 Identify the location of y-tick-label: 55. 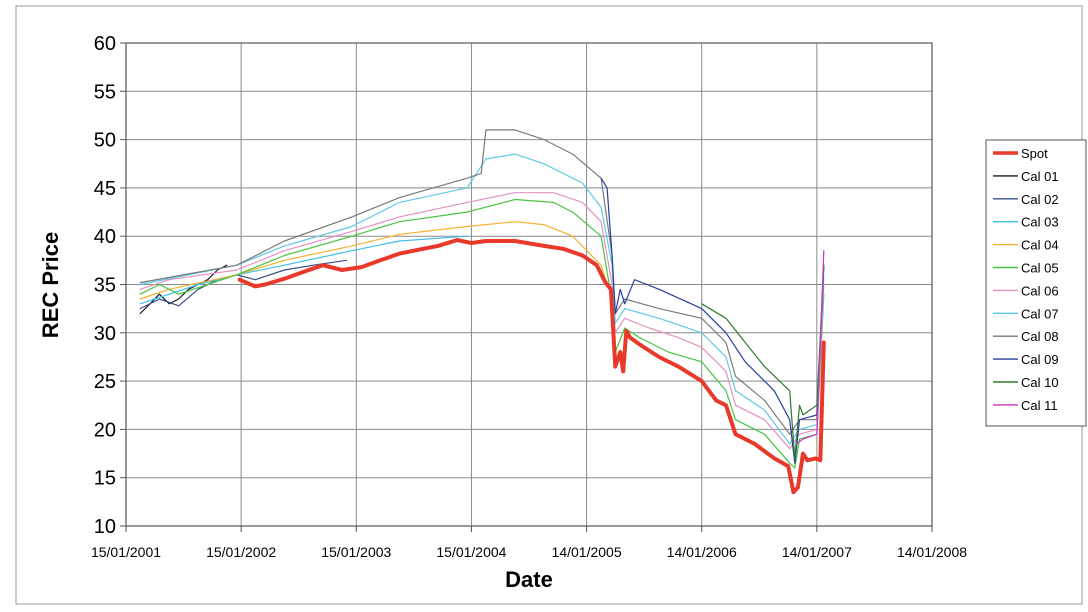
(105, 92).